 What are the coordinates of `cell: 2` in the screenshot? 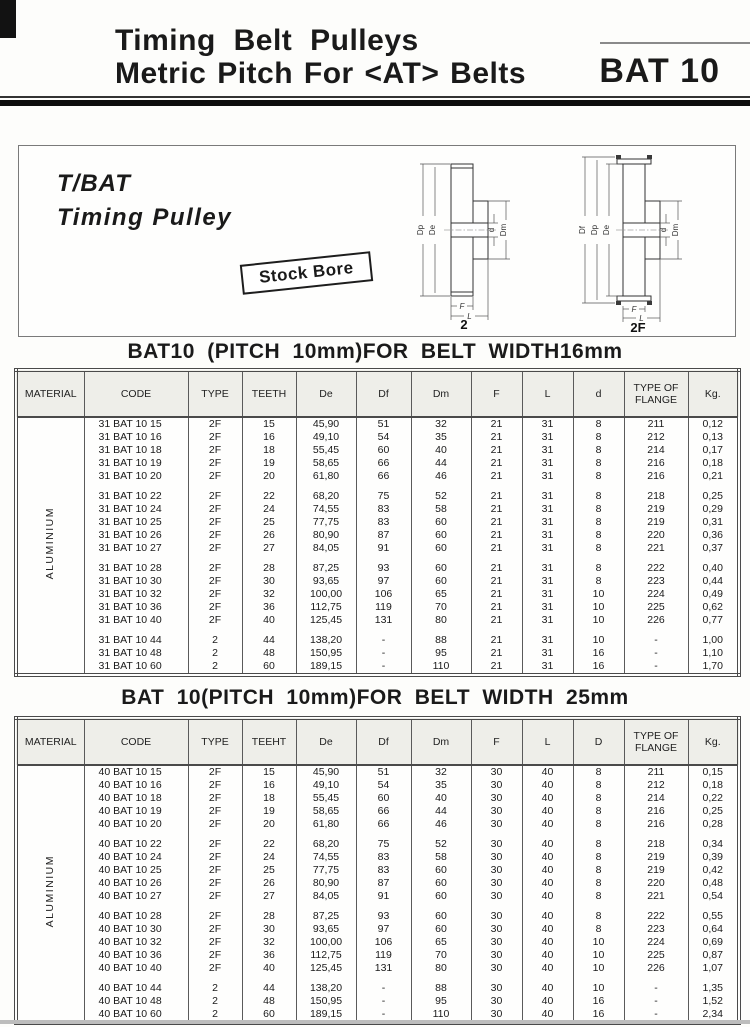 It's located at (215, 1001).